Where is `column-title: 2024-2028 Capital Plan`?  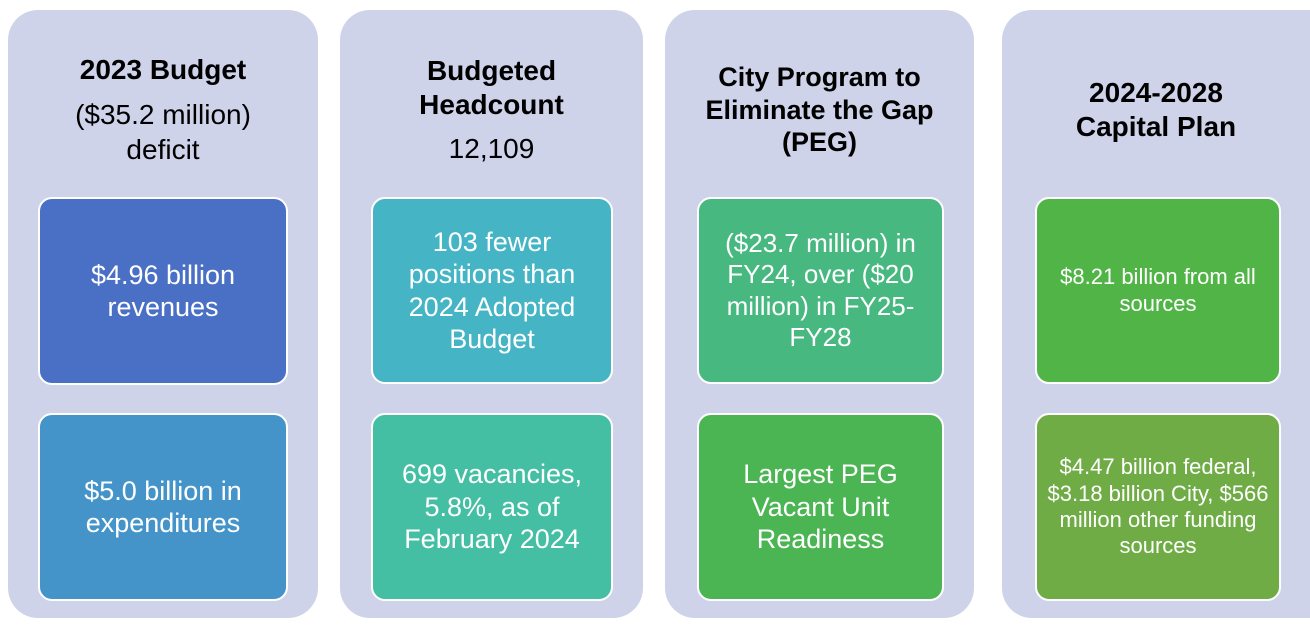 column-title: 2024-2028 Capital Plan is located at coordinates (1156, 109).